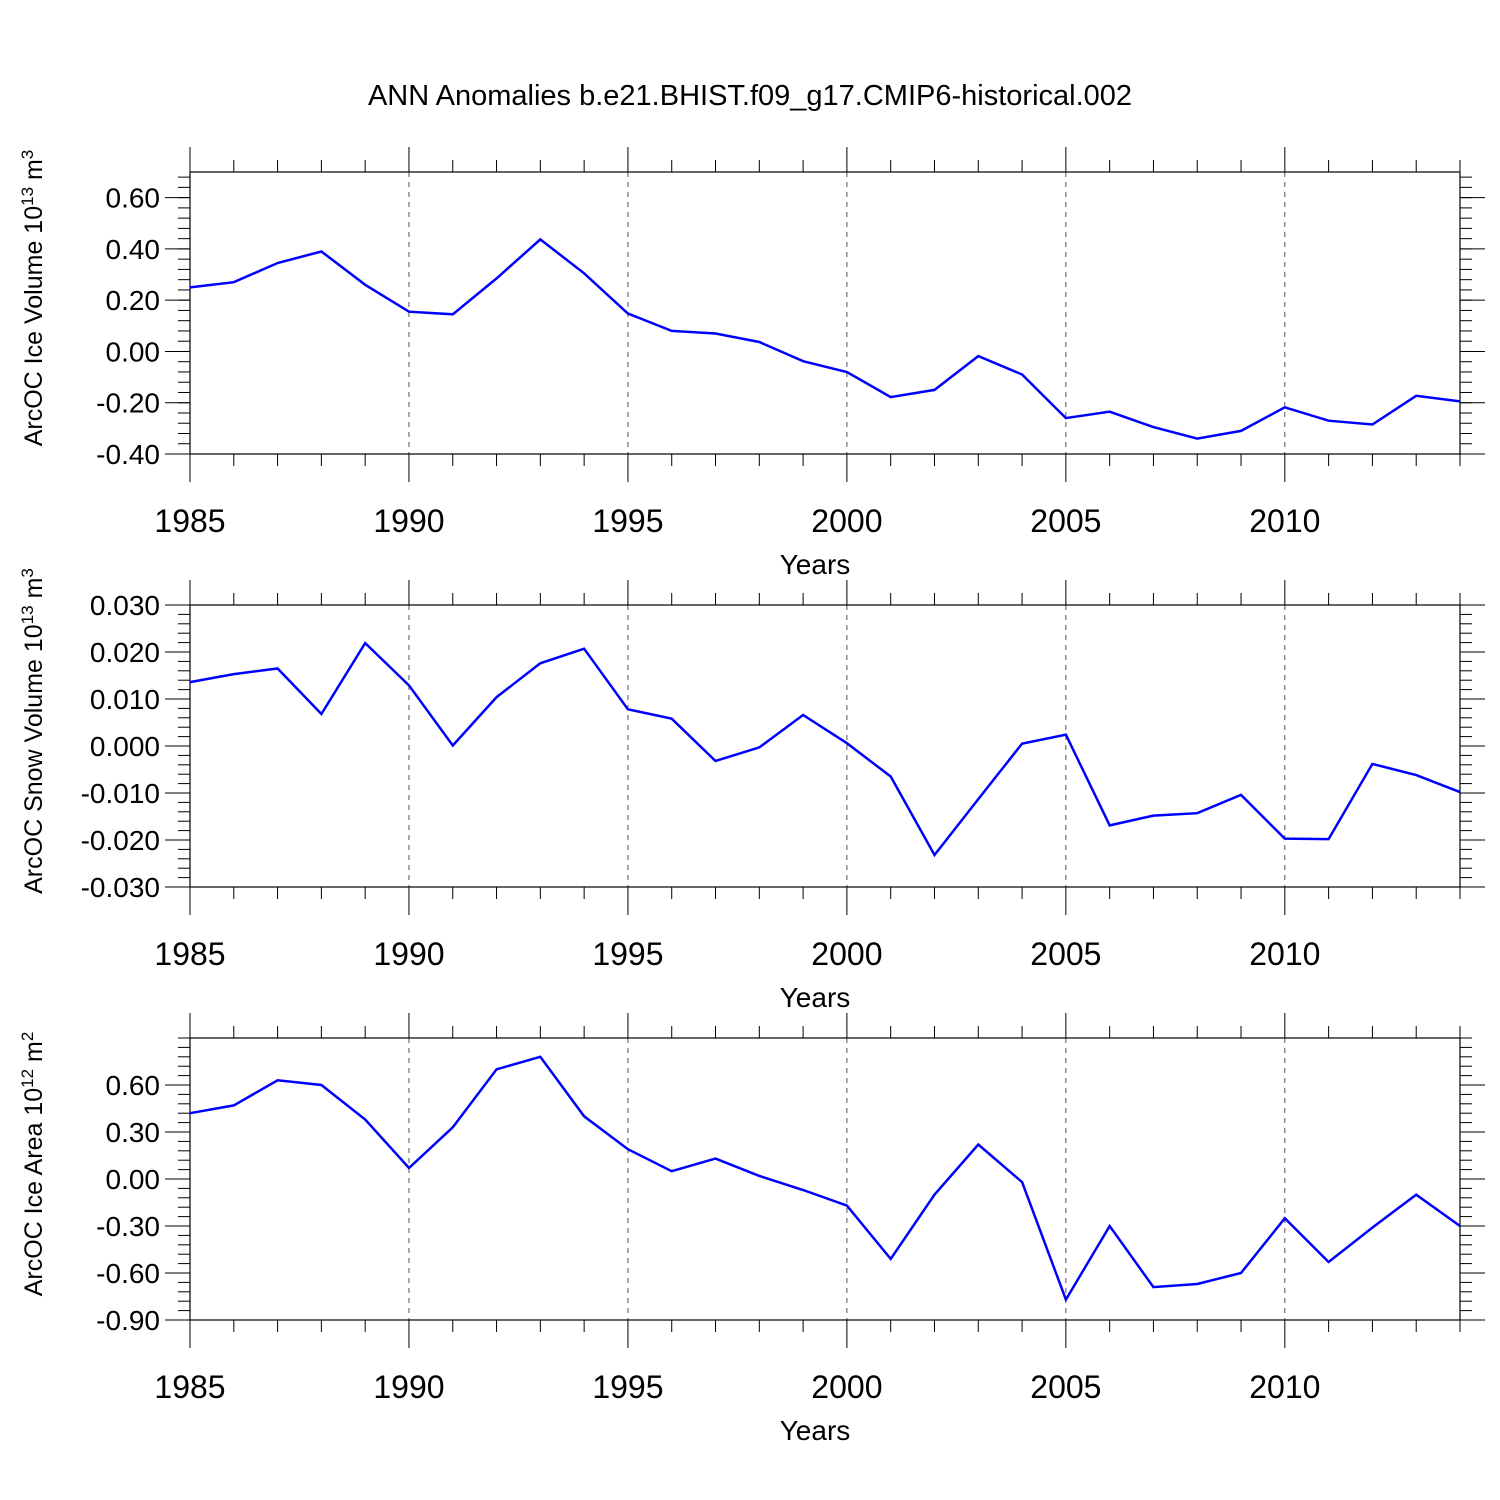 The width and height of the screenshot is (1500, 1500). Describe the element at coordinates (133, 300) in the screenshot. I see `y-tick-label: 0.20` at that location.